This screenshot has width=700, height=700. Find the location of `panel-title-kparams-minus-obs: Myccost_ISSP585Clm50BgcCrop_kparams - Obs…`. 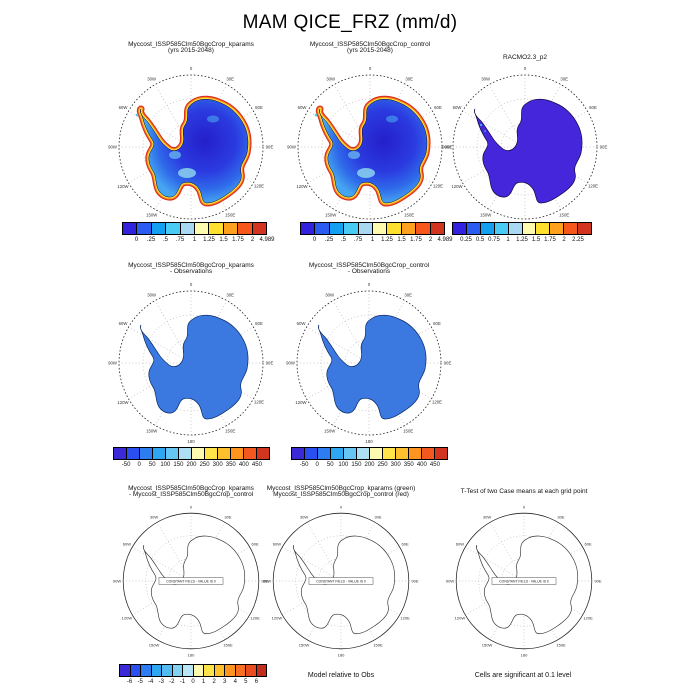

panel-title-kparams-minus-obs: Myccost_ISSP585Clm50BgcCrop_kparams - Obs… is located at coordinates (191, 268).